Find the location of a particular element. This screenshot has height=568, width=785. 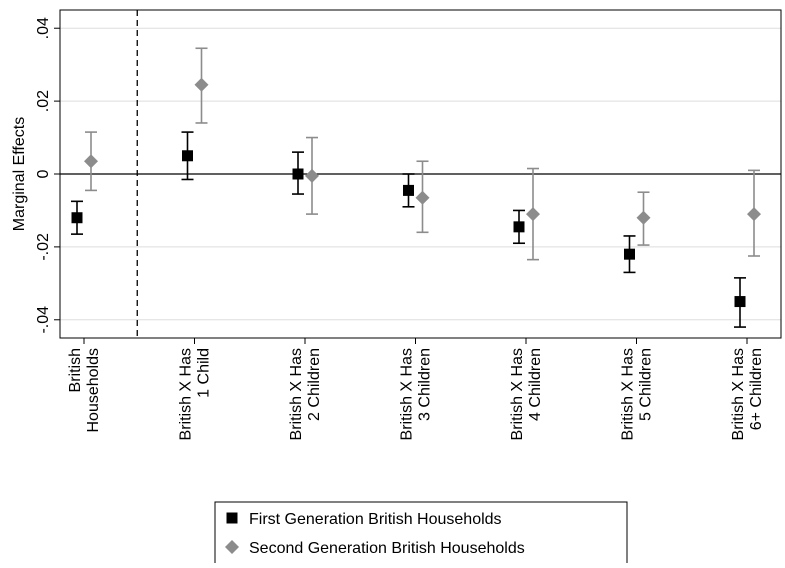

y-tick-label-4: .04 is located at coordinates (43, 28).